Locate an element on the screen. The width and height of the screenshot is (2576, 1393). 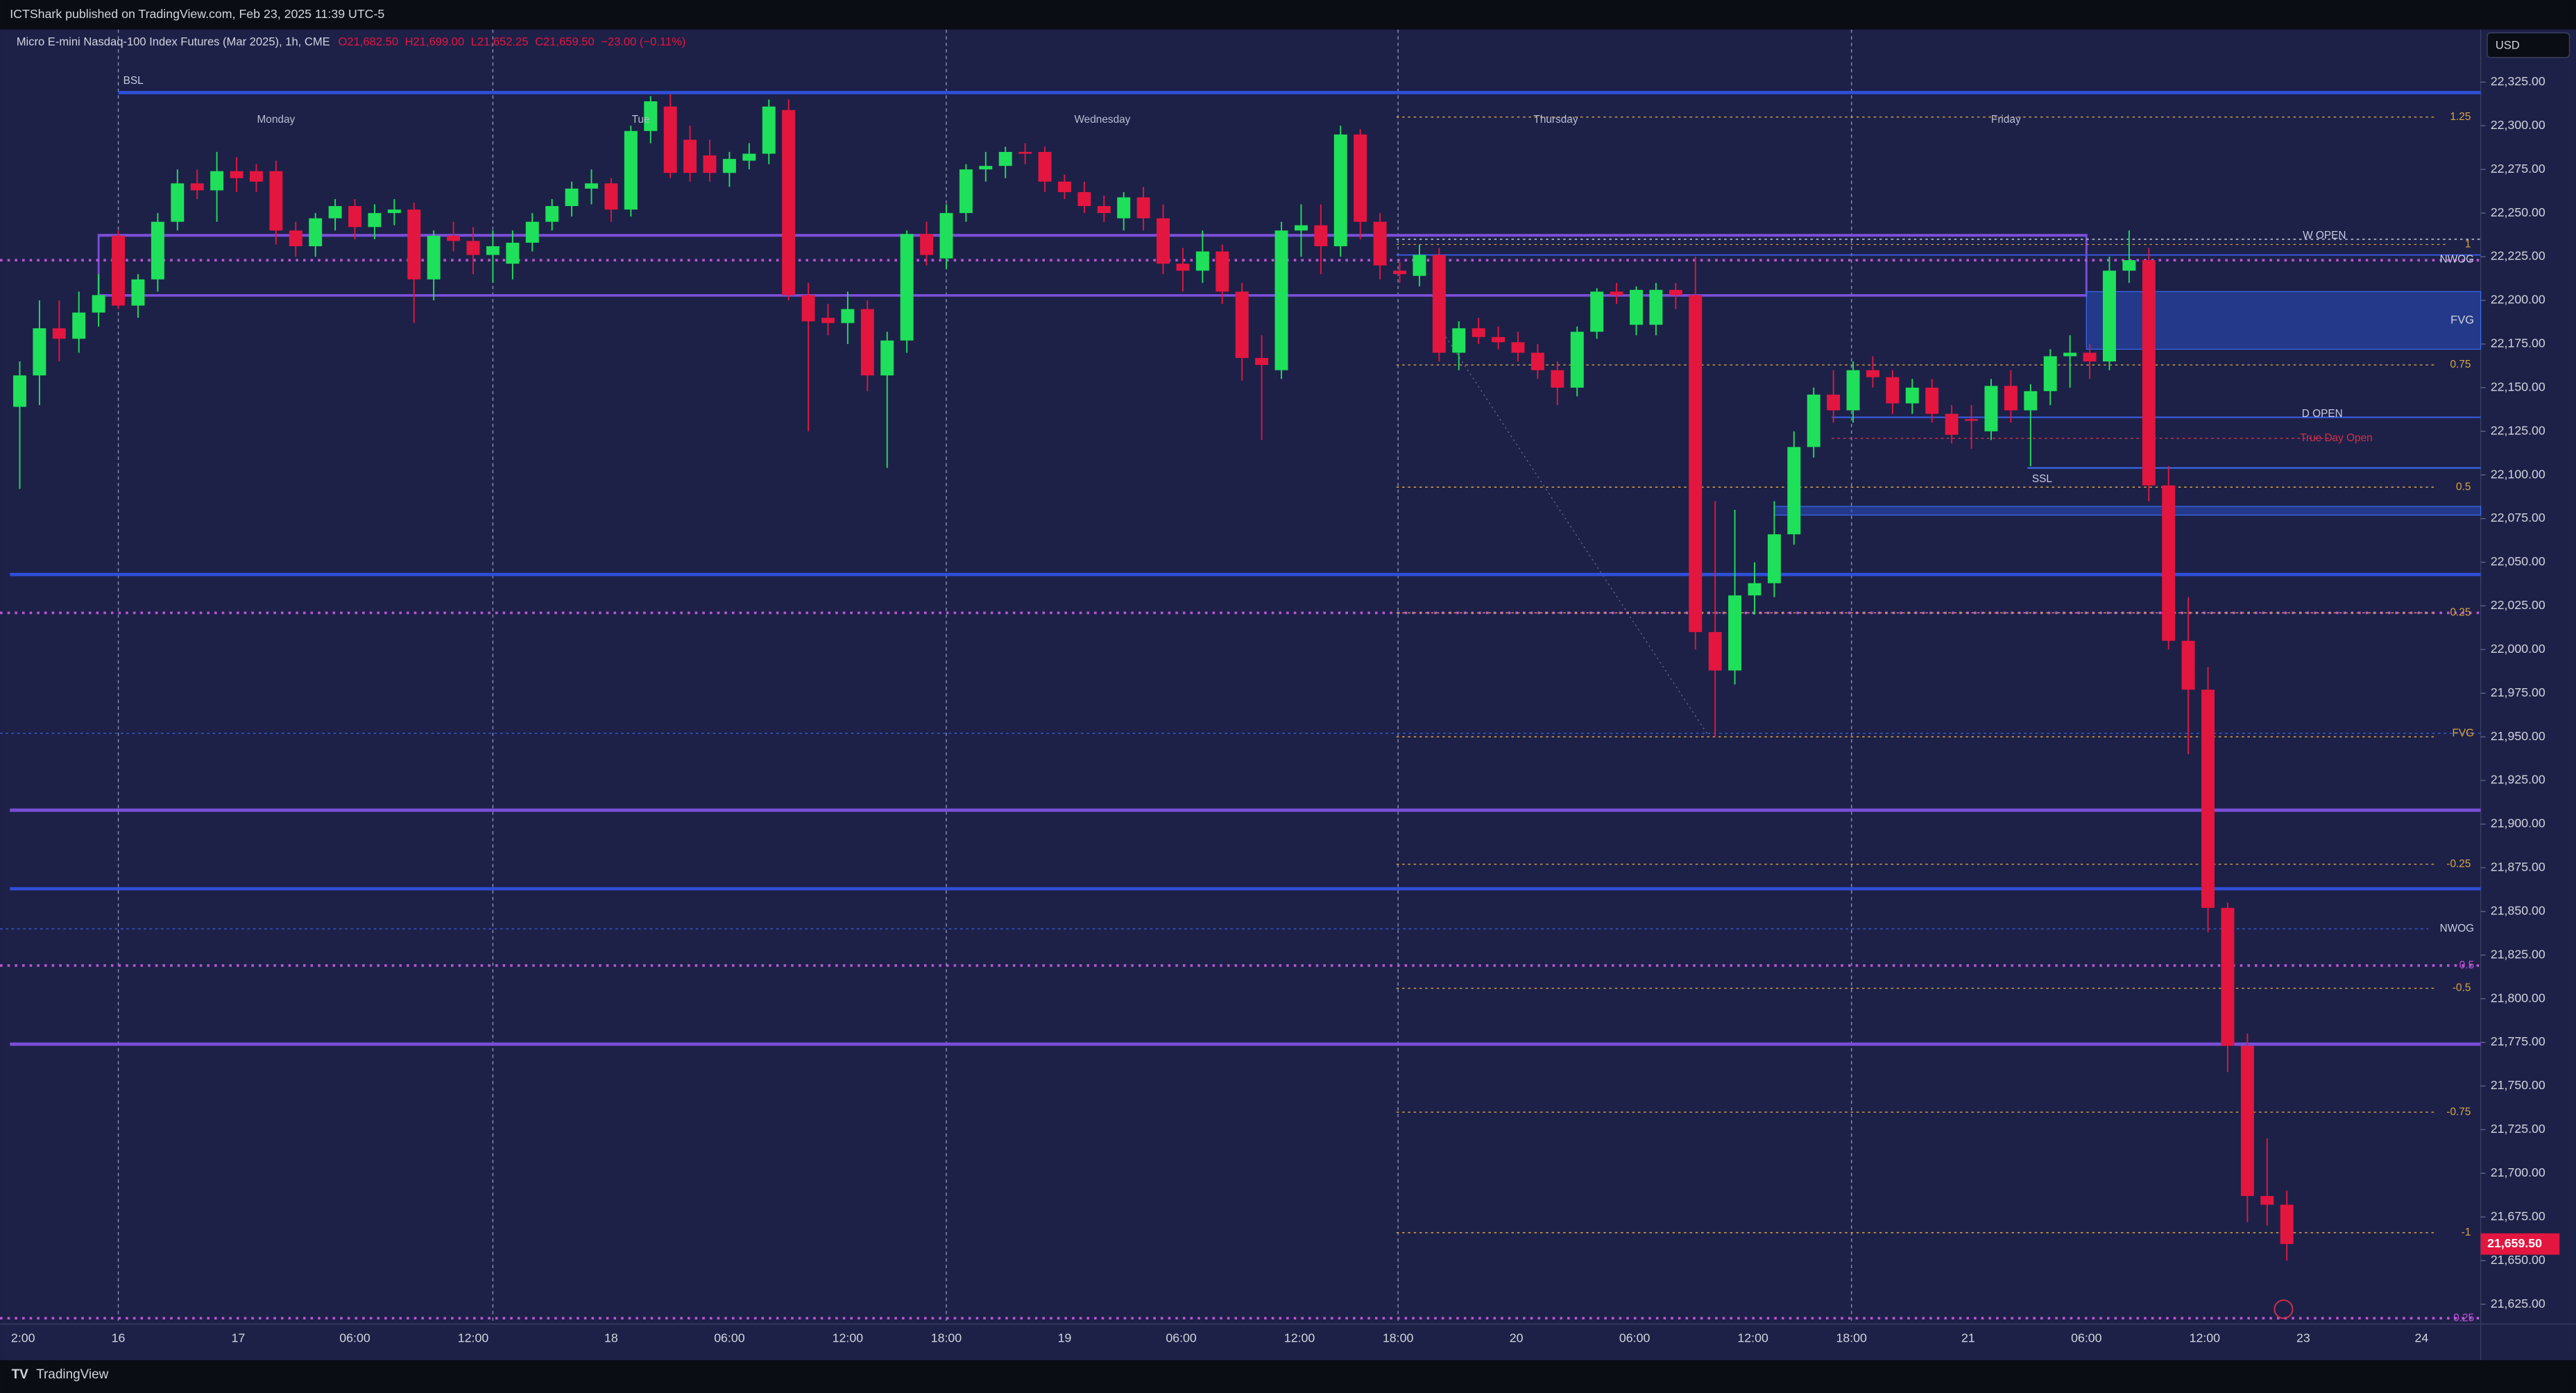
x-tick-label: 2:00 is located at coordinates (23, 1338).